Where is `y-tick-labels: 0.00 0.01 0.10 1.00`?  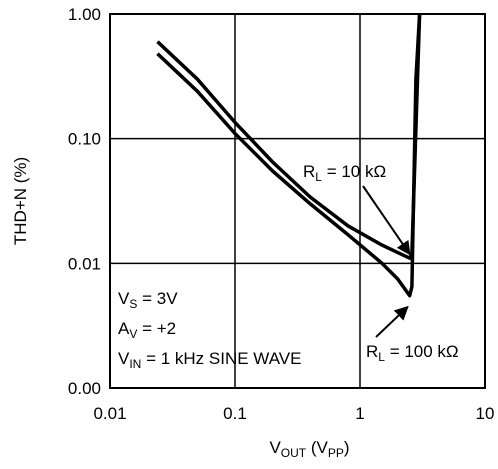 y-tick-labels: 0.00 0.01 0.10 1.00 is located at coordinates (84, 201).